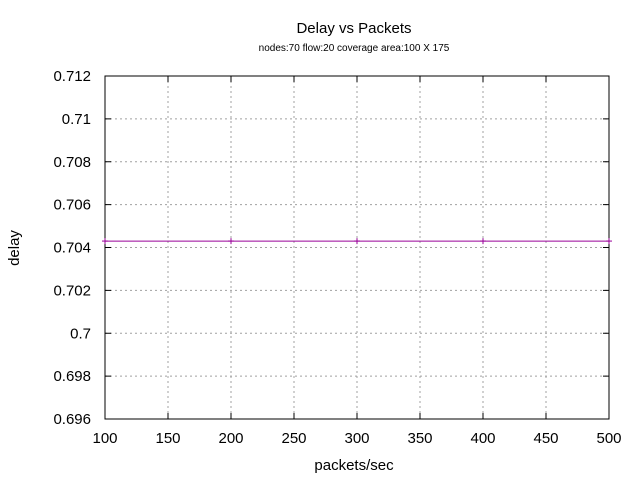 The height and width of the screenshot is (480, 640). I want to click on y-tick-label: 0.698, so click(72, 376).